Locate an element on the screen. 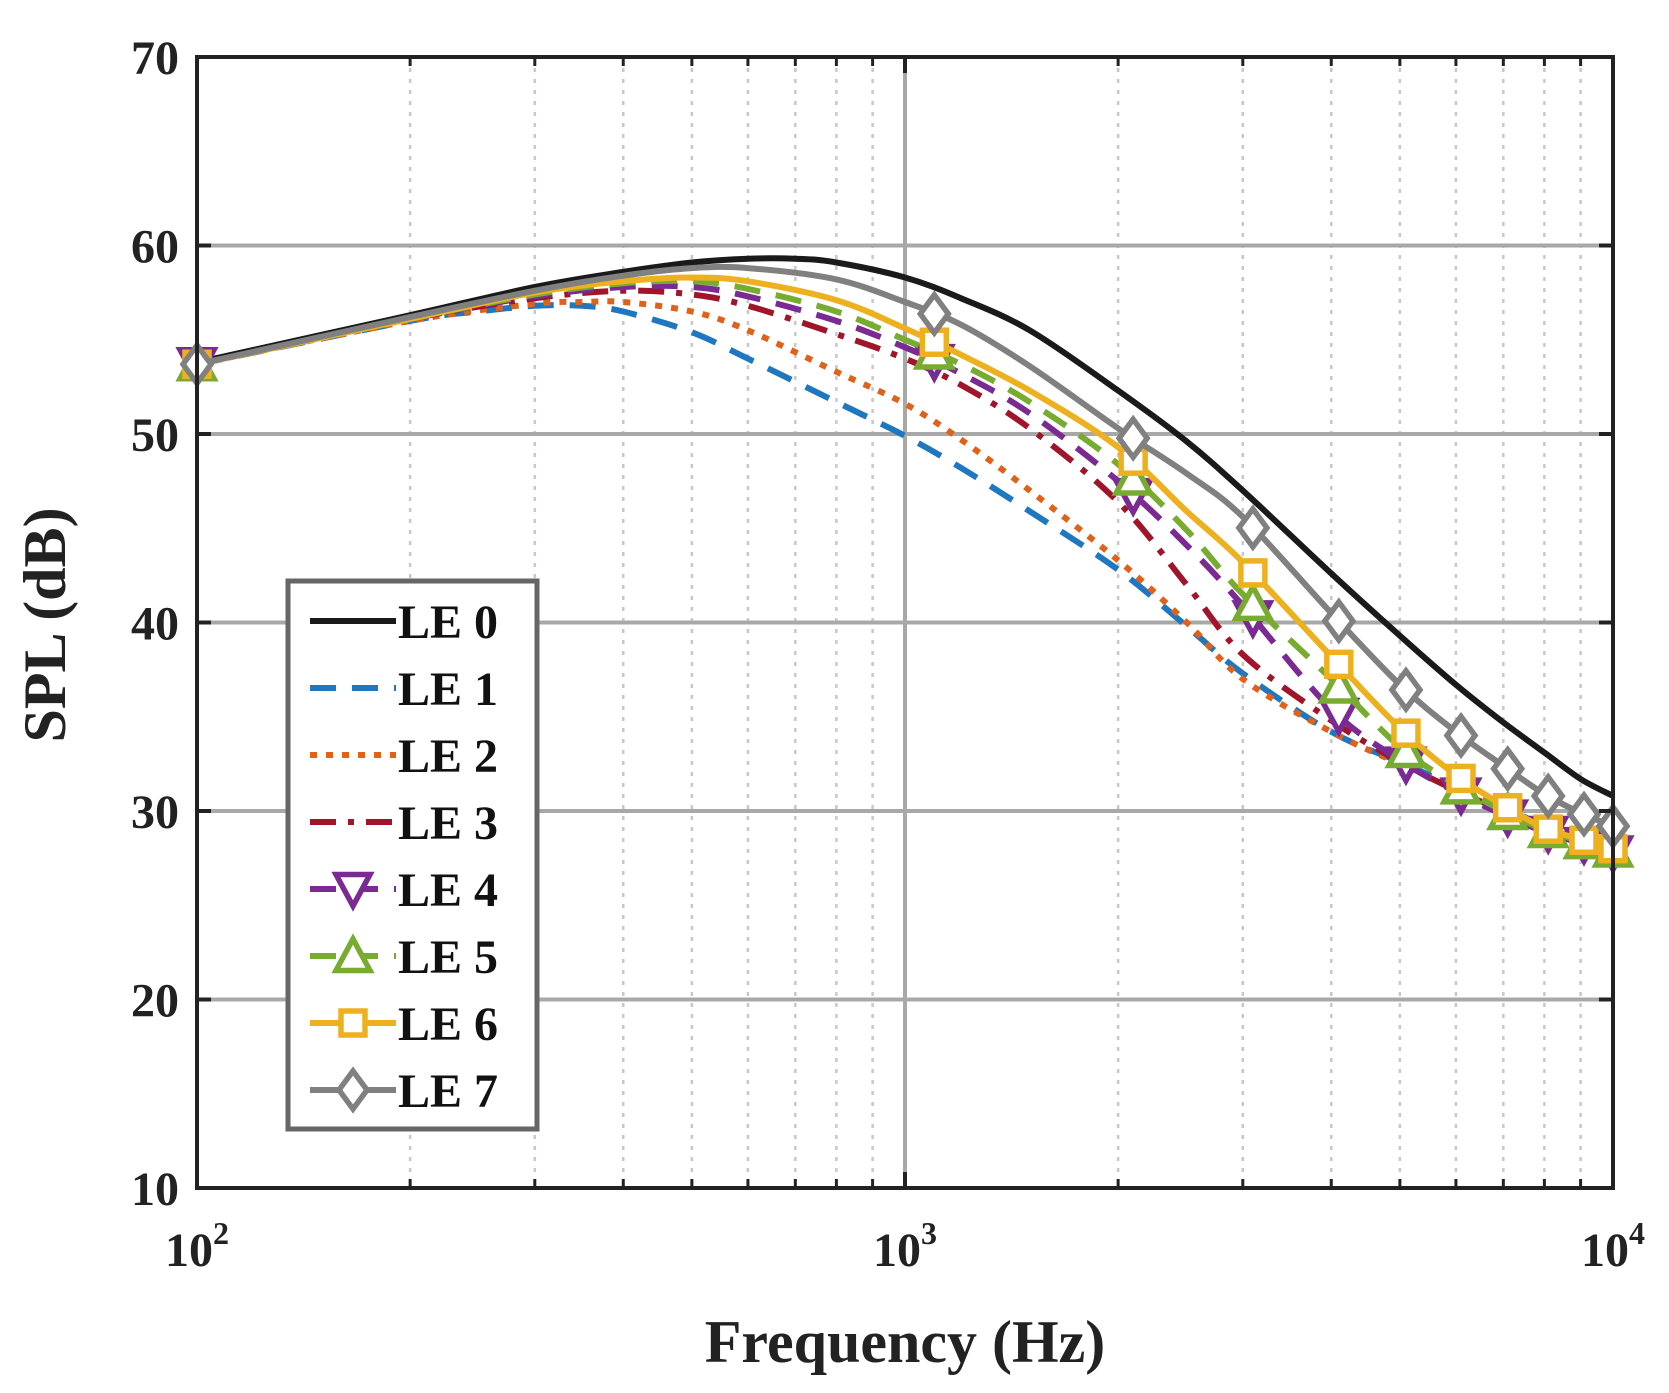 The width and height of the screenshot is (1669, 1393). legend-item: LE 1 is located at coordinates (404, 689).